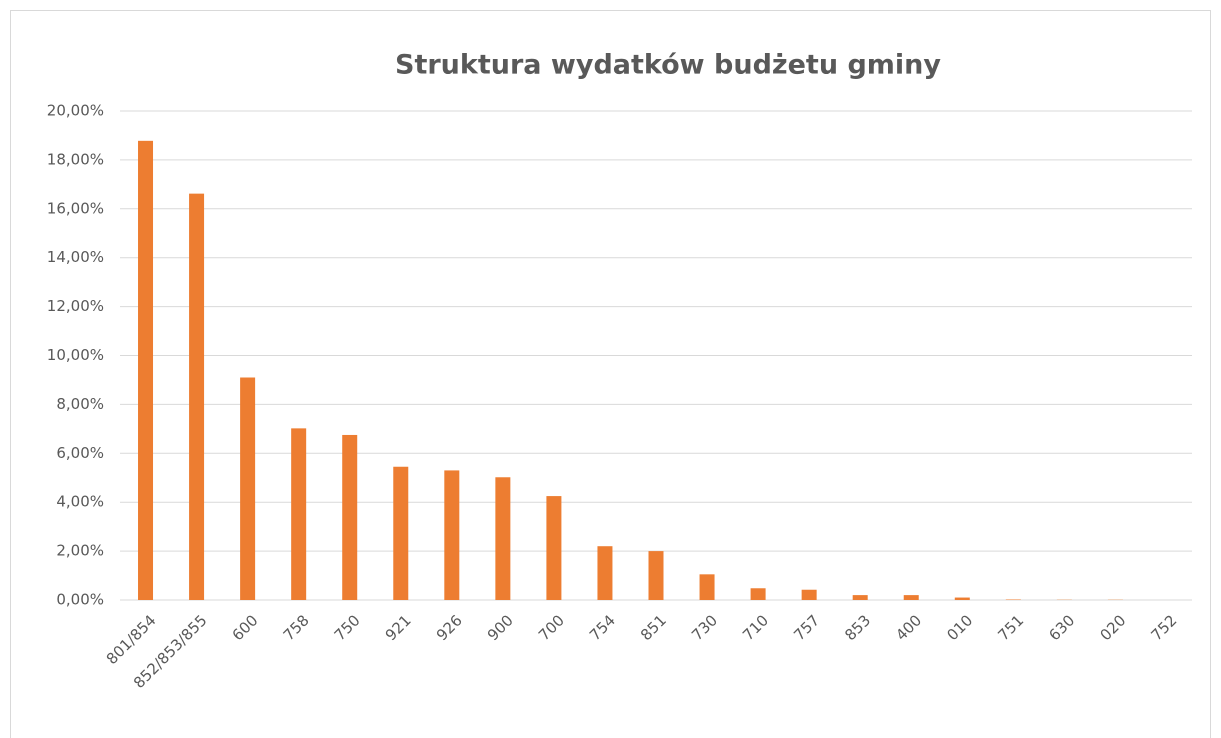 The image size is (1221, 738). I want to click on y-tick-label: 16,00%, so click(75, 208).